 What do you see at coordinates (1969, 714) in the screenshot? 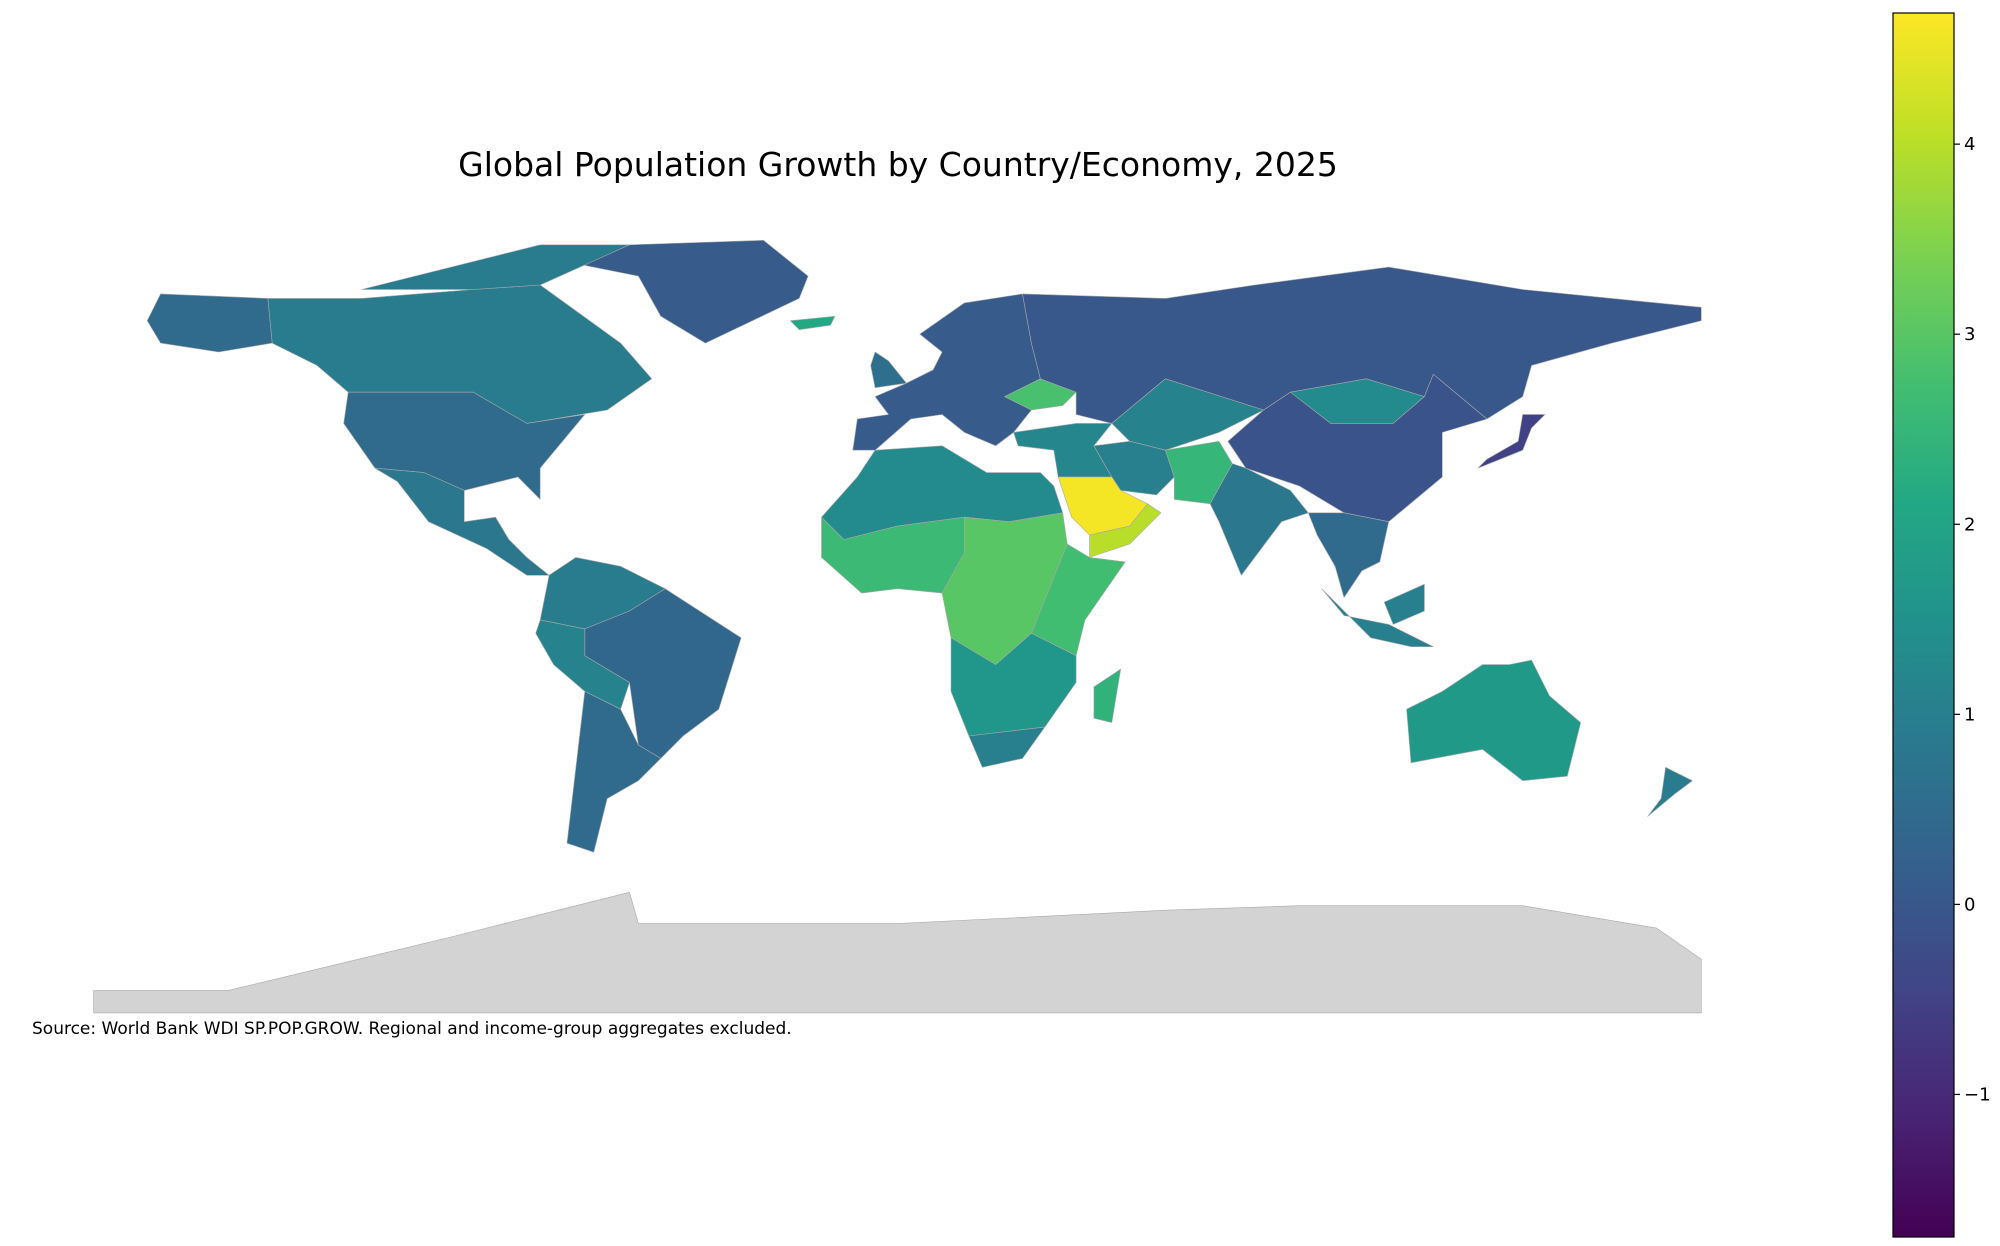
I see `colorbar-tick-label: 1` at bounding box center [1969, 714].